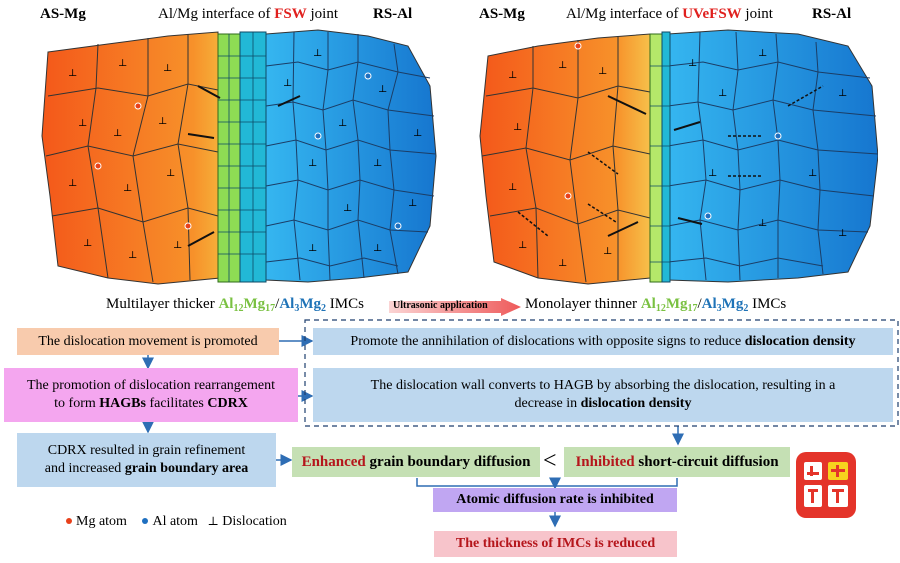  What do you see at coordinates (213, 521) in the screenshot?
I see `dislocation-icon: ⊥` at bounding box center [213, 521].